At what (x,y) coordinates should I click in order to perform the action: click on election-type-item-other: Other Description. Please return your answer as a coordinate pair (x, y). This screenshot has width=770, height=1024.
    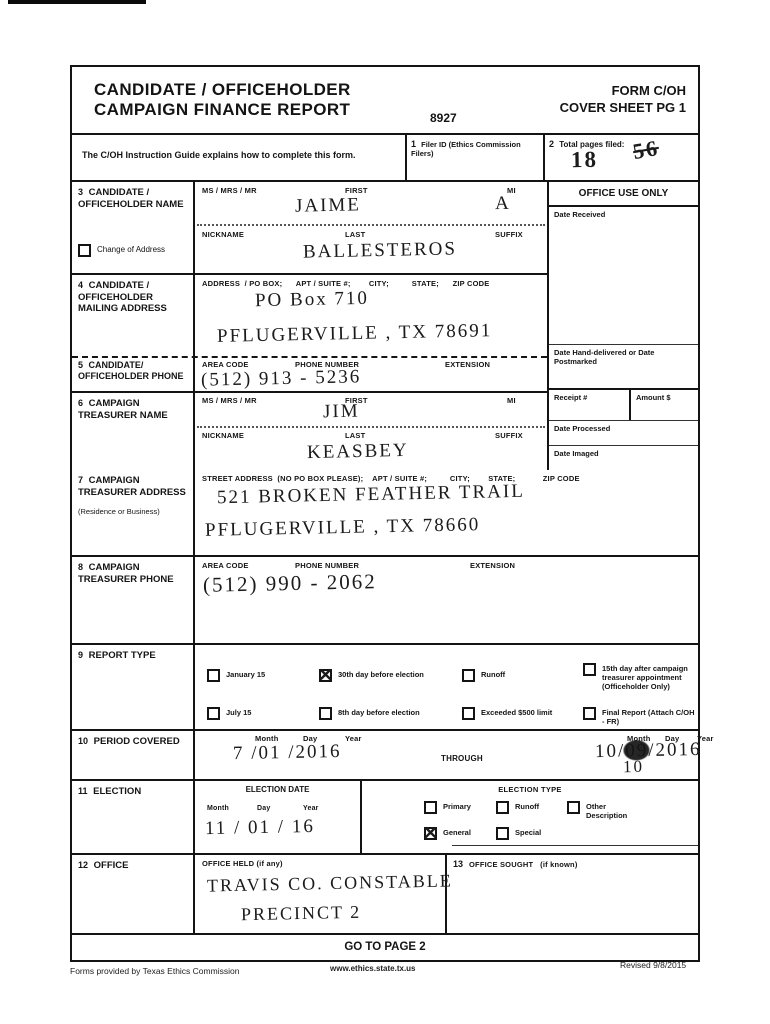
    Looking at the image, I should click on (597, 810).